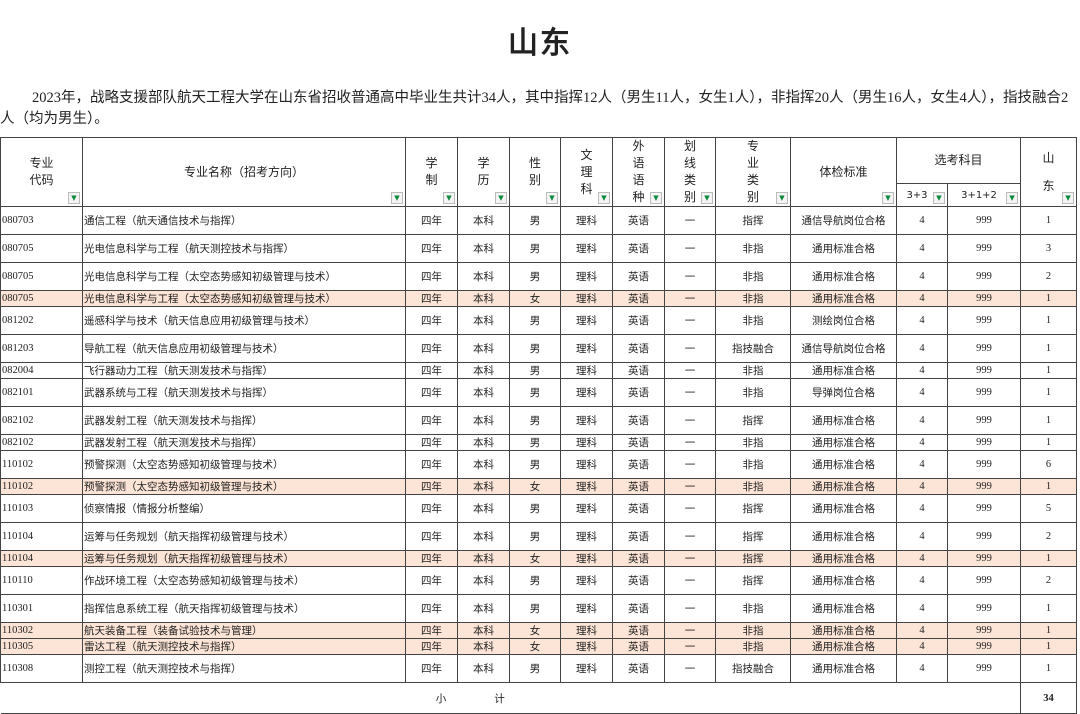 The image size is (1080, 714). What do you see at coordinates (41, 558) in the screenshot?
I see `cell-code: 110104` at bounding box center [41, 558].